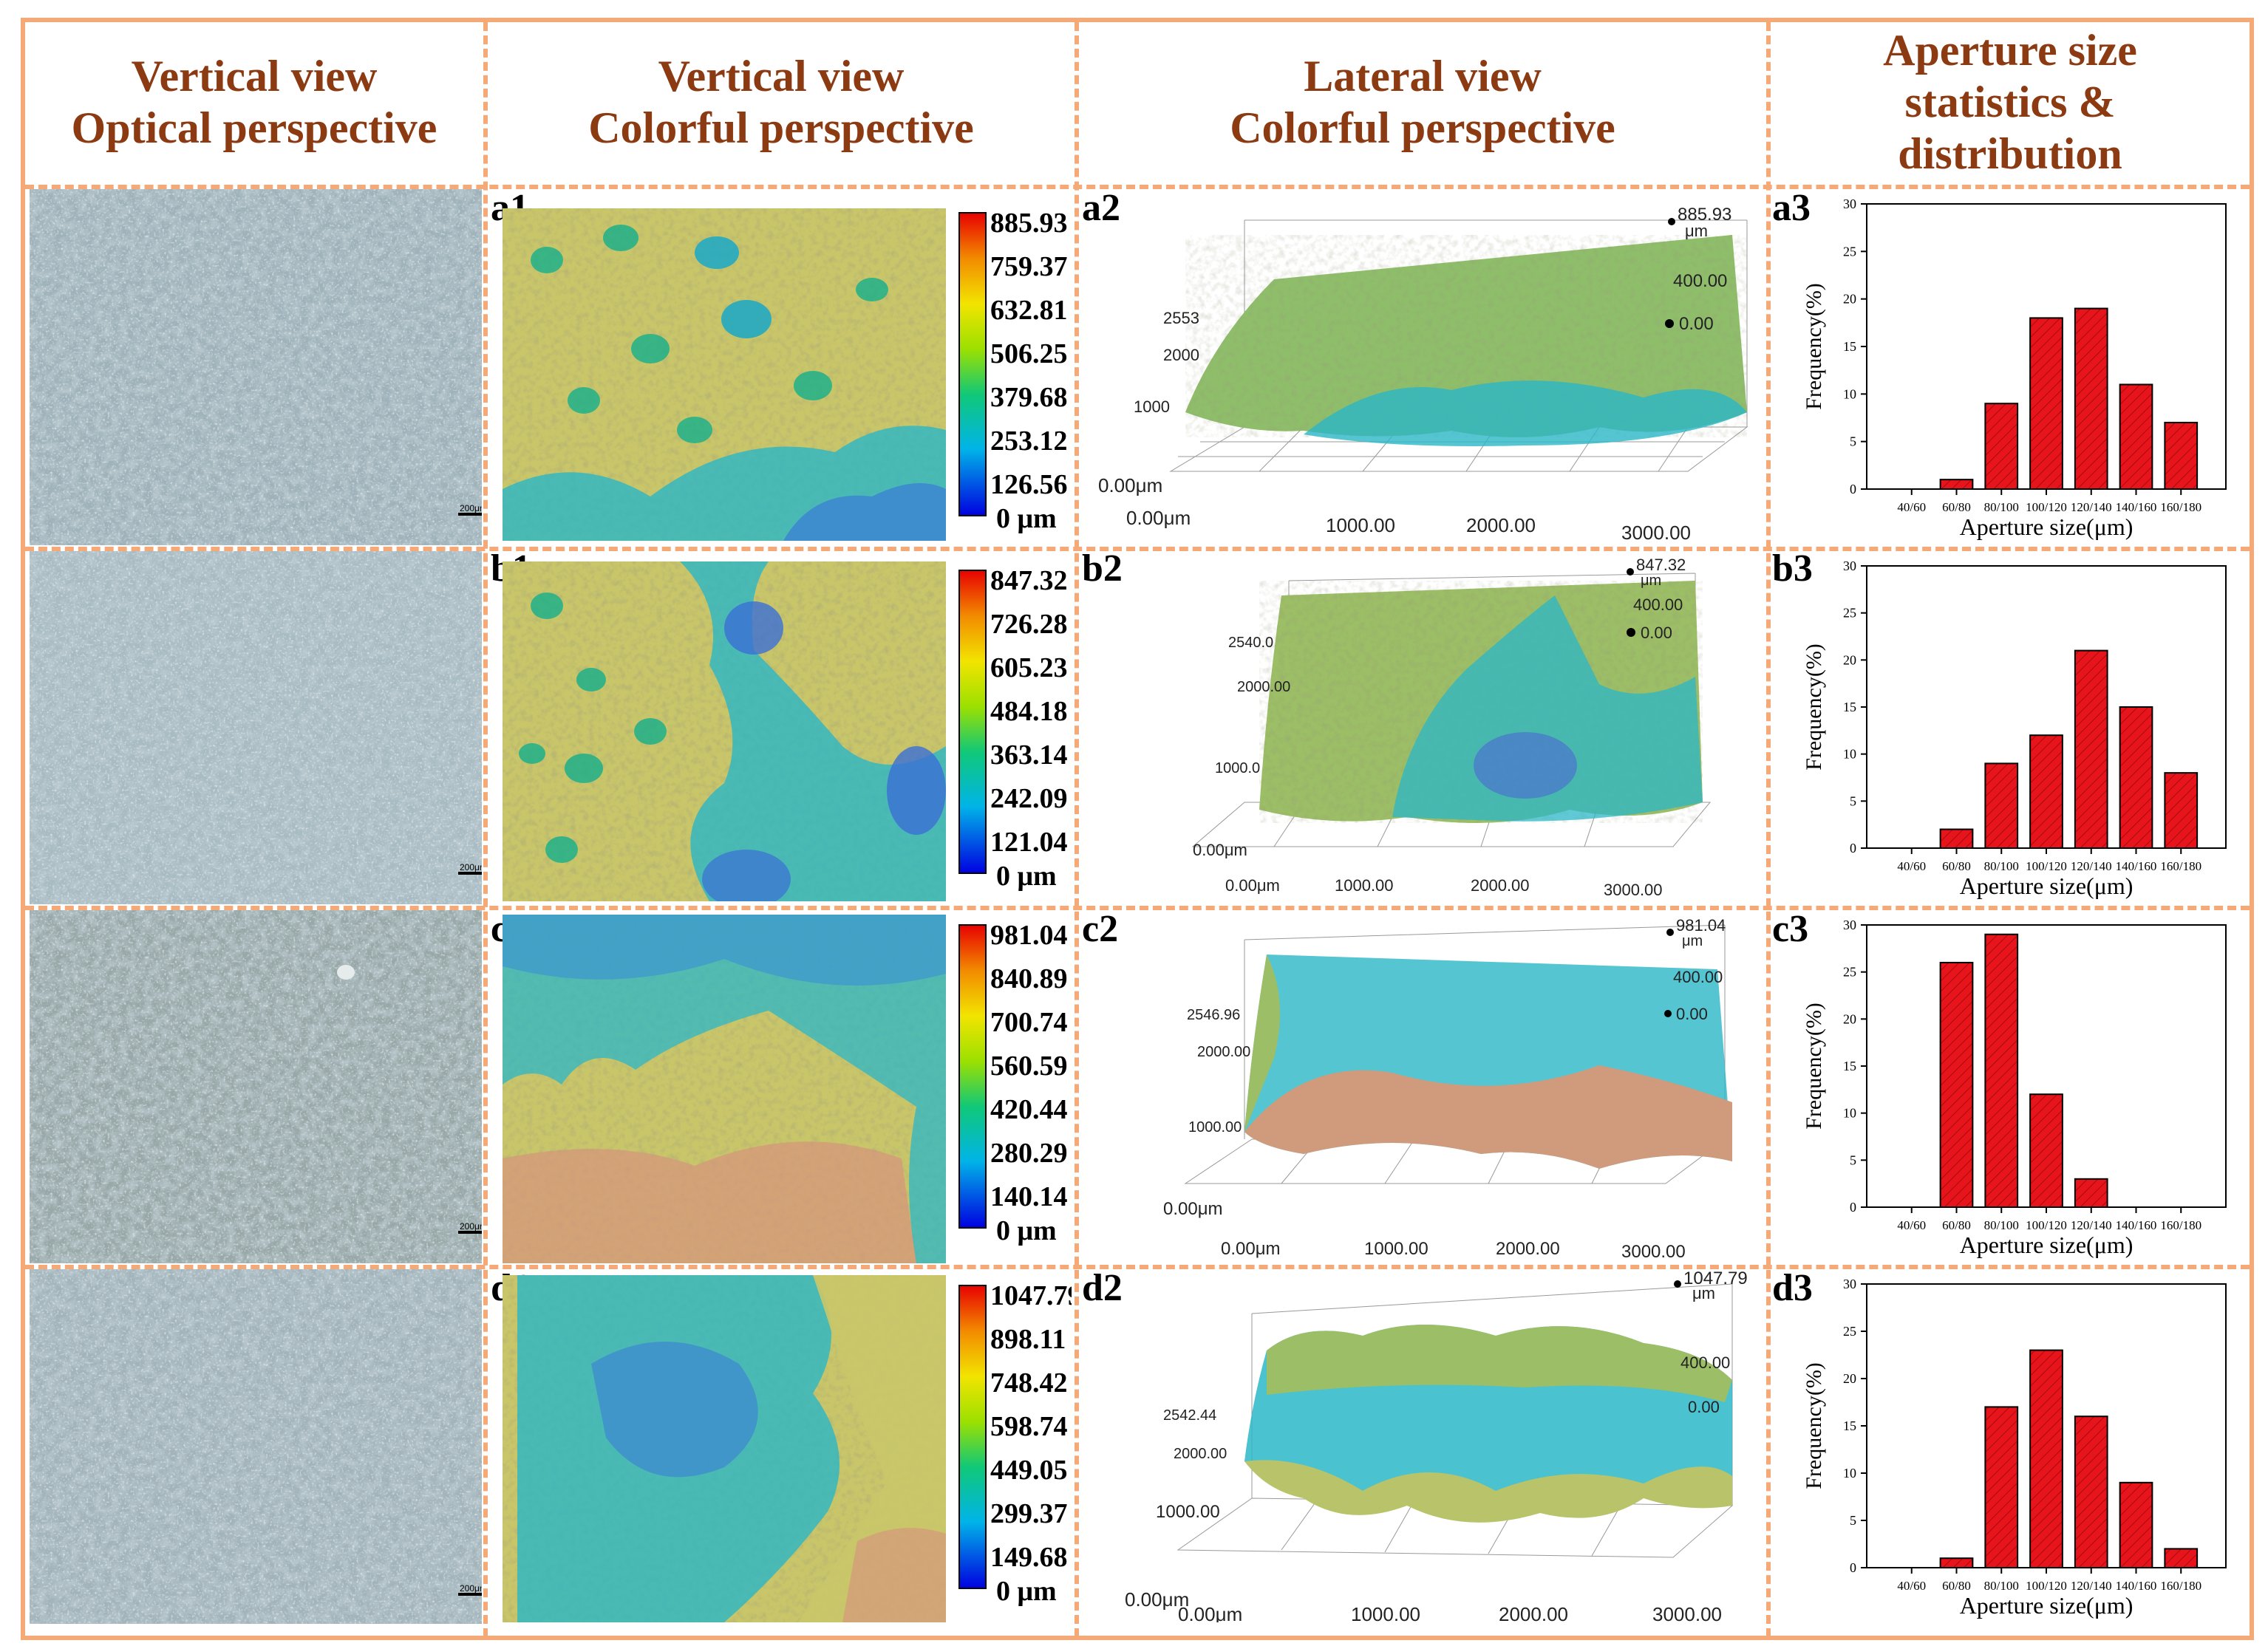 This screenshot has height=1646, width=2268. What do you see at coordinates (1031, 1297) in the screenshot?
I see `colorbar-tick: 1047.79` at bounding box center [1031, 1297].